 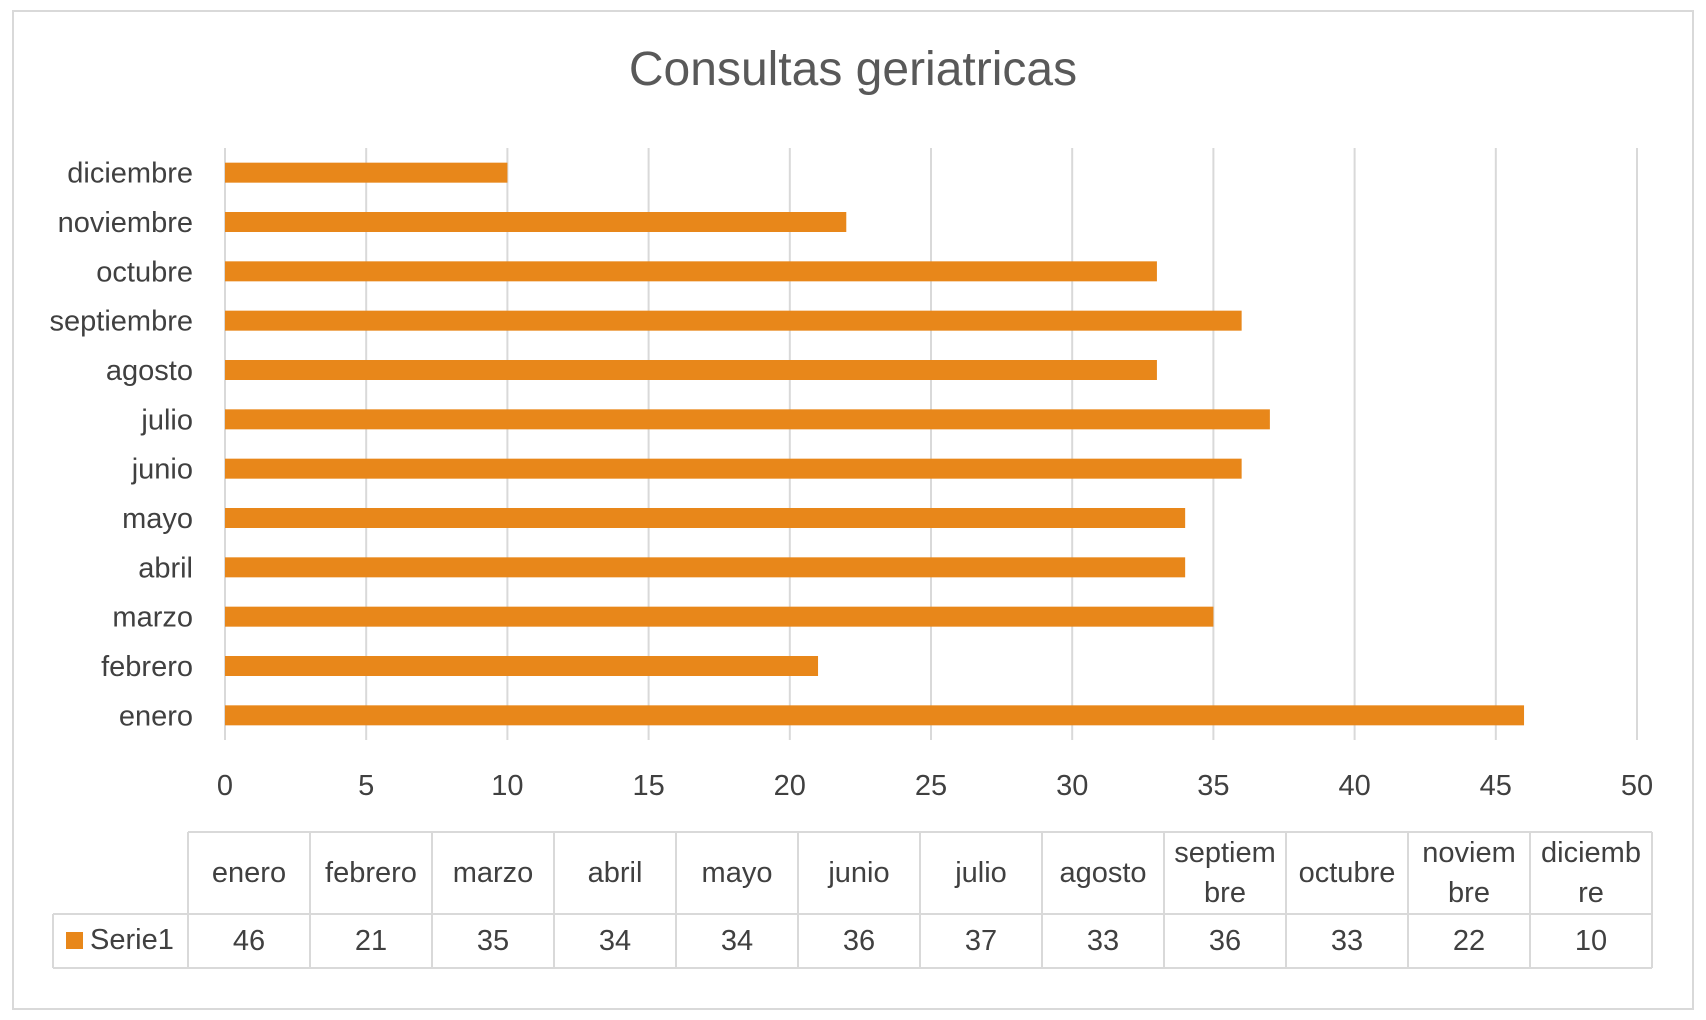 What do you see at coordinates (858, 873) in the screenshot?
I see `table-header-cell: junio` at bounding box center [858, 873].